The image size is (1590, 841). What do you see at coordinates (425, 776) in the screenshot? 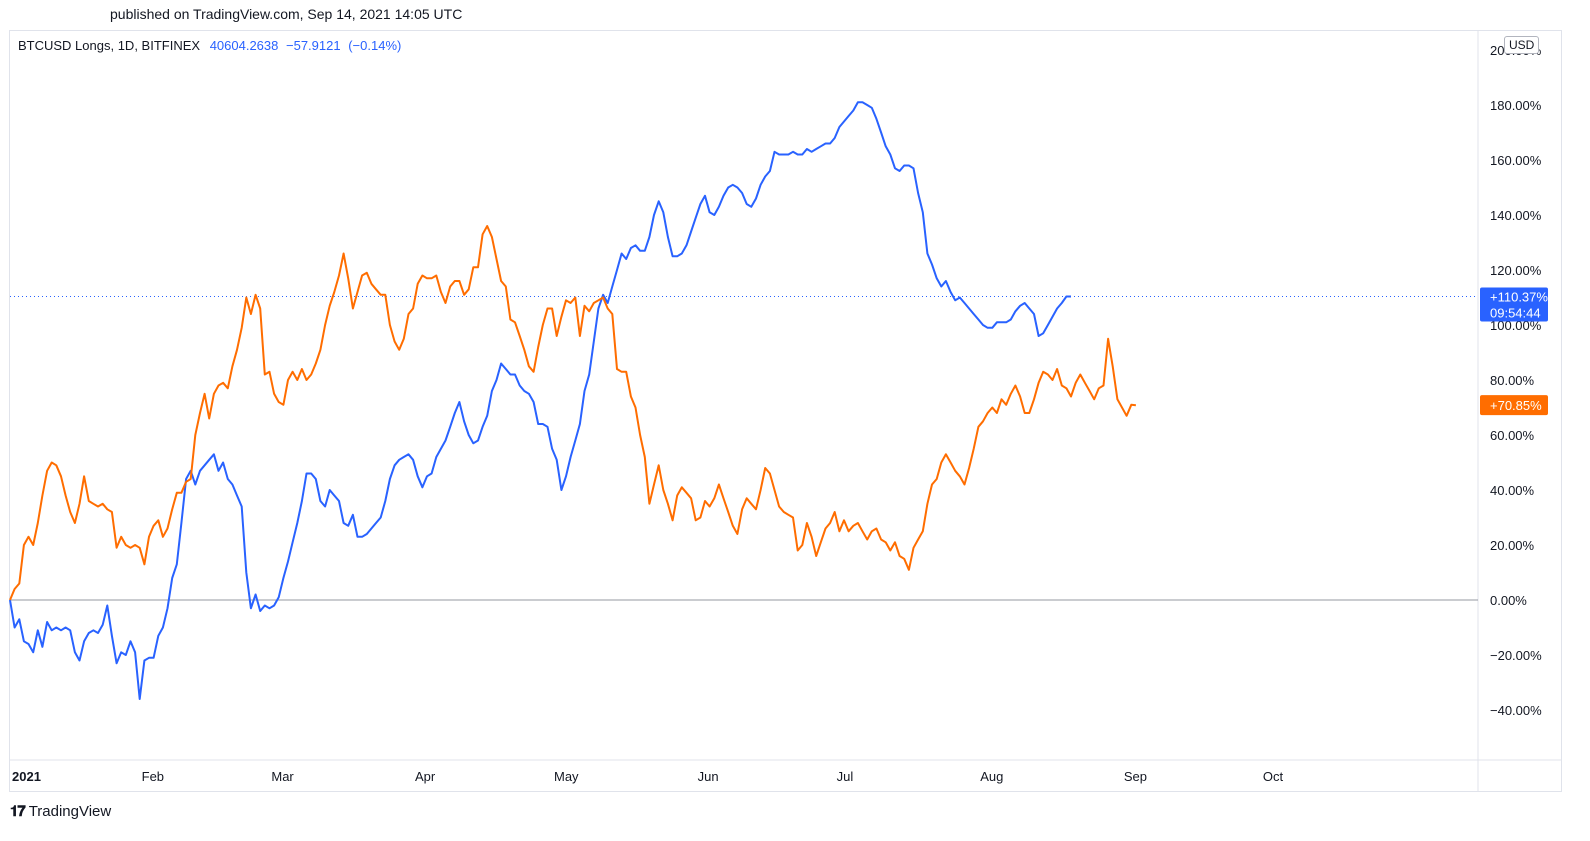
I see `x-tick-label: Apr` at bounding box center [425, 776].